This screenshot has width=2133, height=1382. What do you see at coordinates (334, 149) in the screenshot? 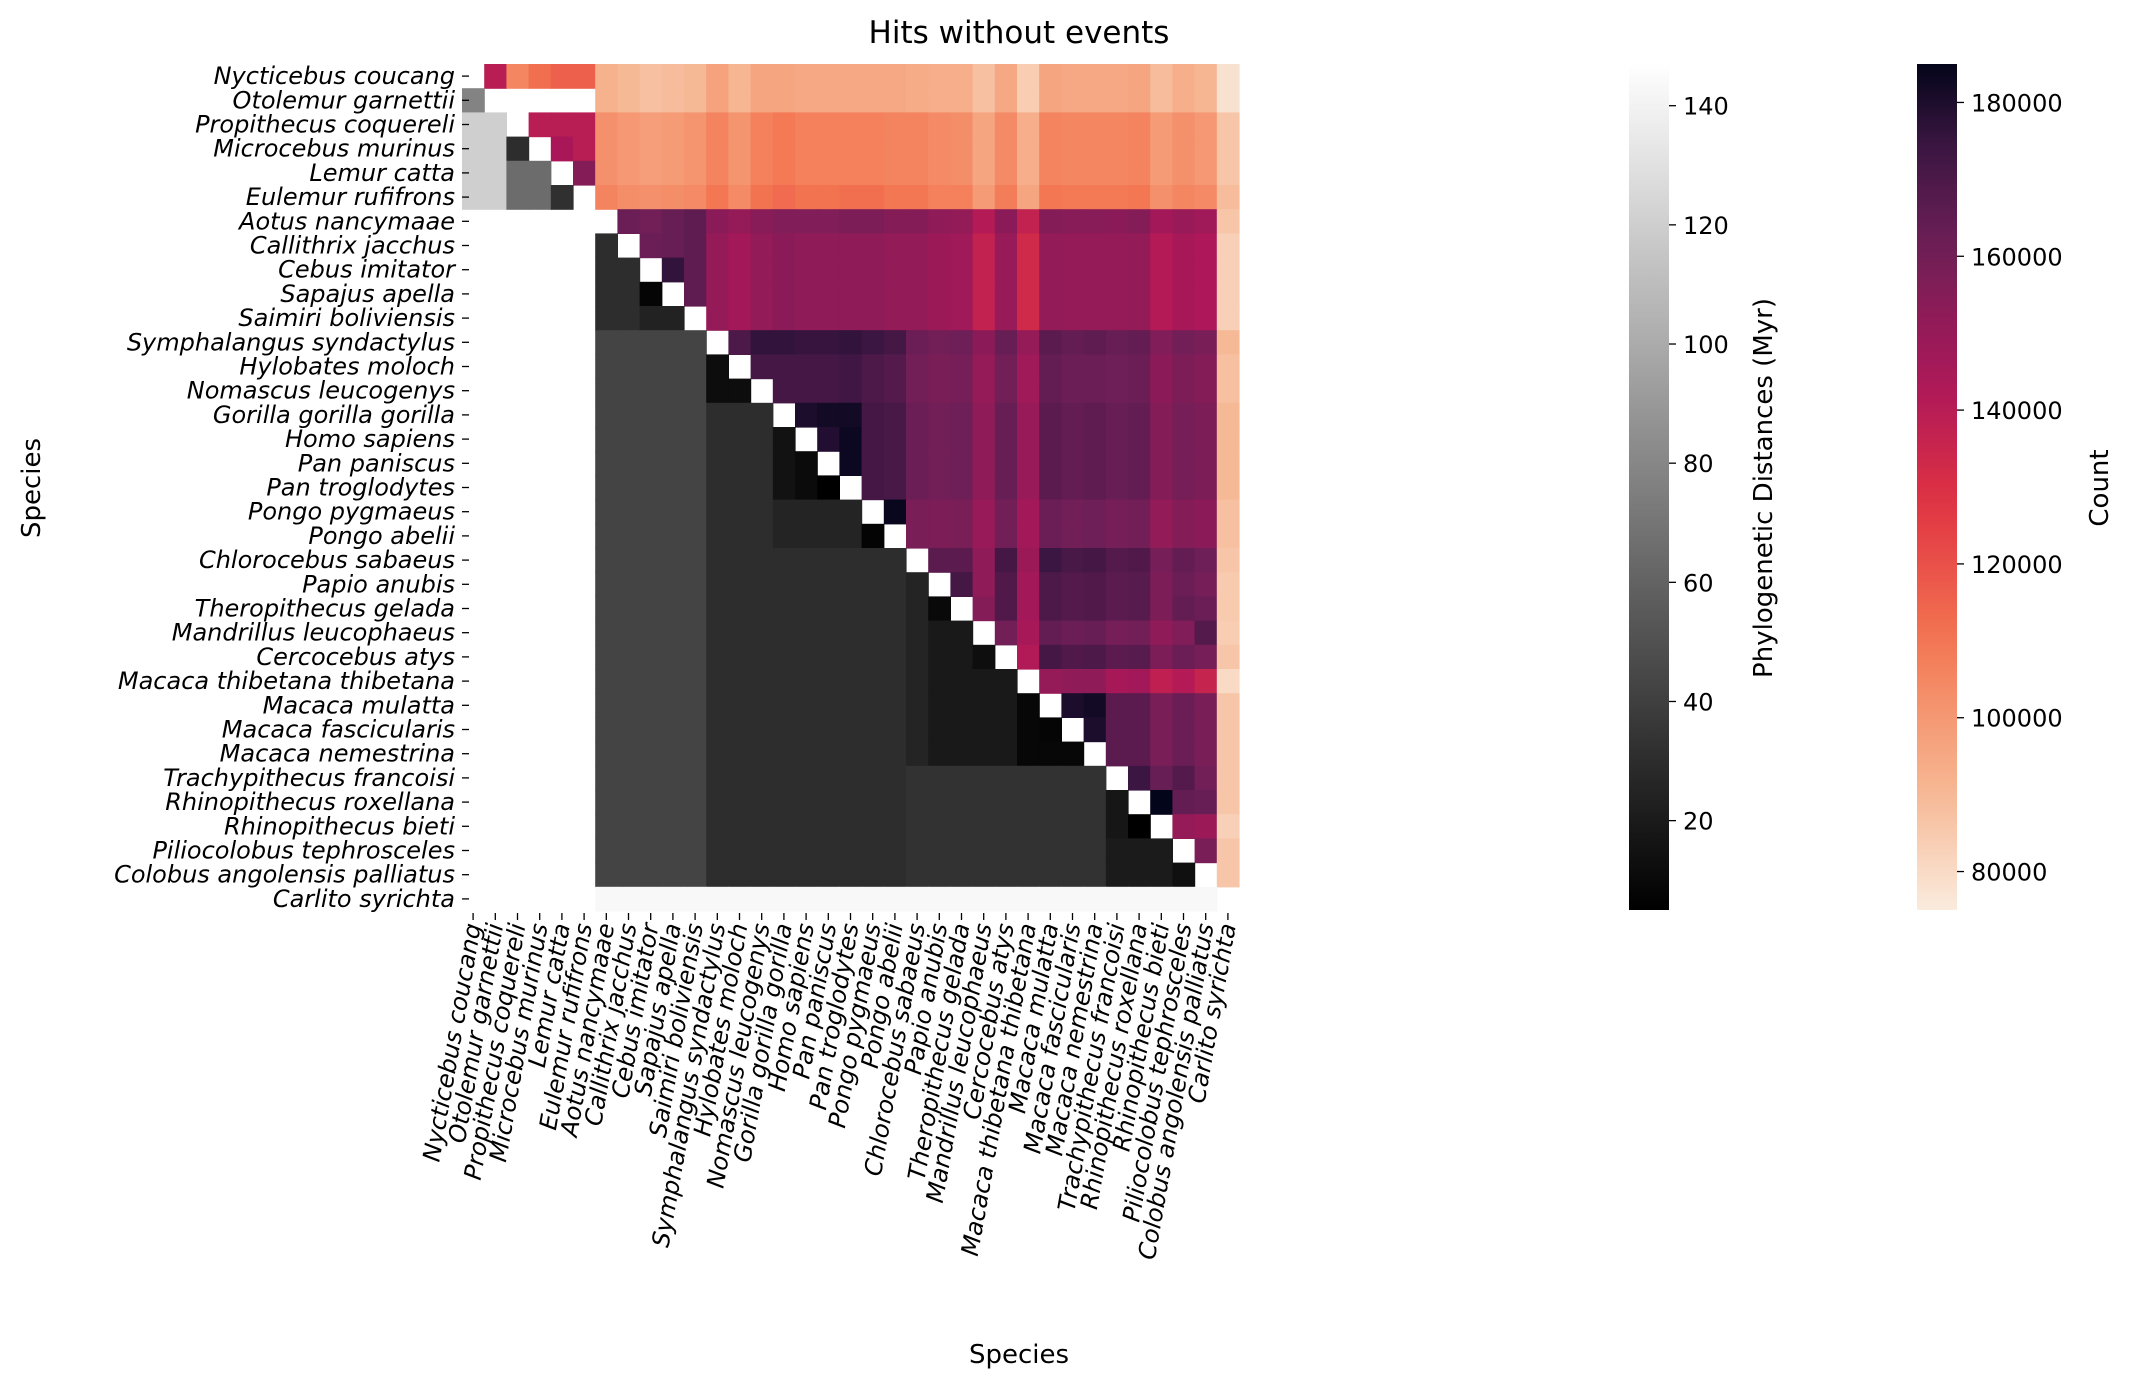
I see `y-tick-label: Microcebus murinus` at bounding box center [334, 149].